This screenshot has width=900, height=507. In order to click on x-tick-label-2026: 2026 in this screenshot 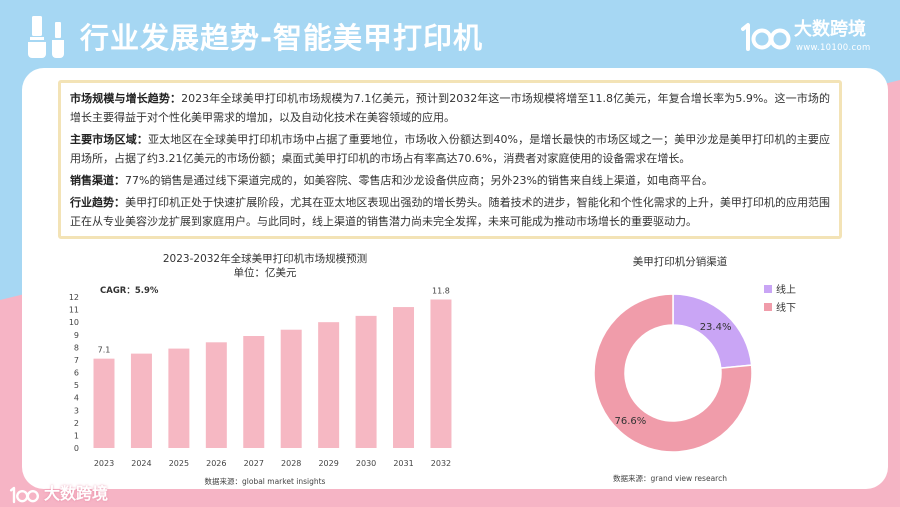, I will do `click(216, 463)`.